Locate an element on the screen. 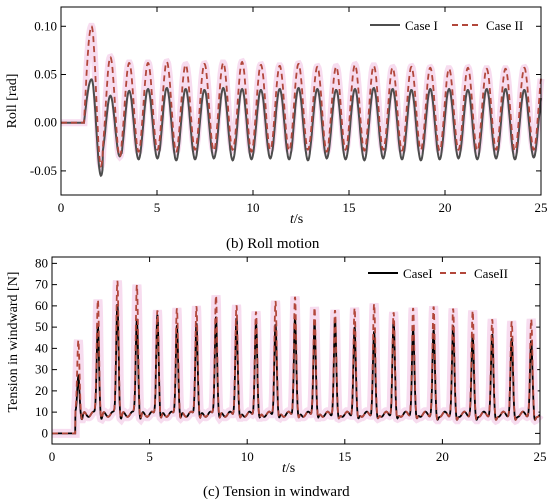 This screenshot has width=550, height=503. roll-x-axis-label: t/s is located at coordinates (296, 219).